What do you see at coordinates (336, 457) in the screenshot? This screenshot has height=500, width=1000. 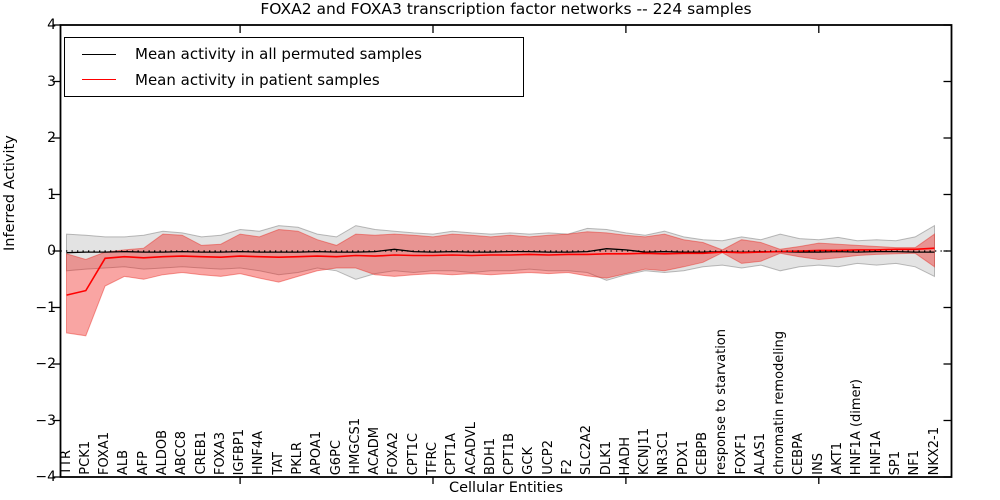 I see `x-tick-label: G6PC` at bounding box center [336, 457].